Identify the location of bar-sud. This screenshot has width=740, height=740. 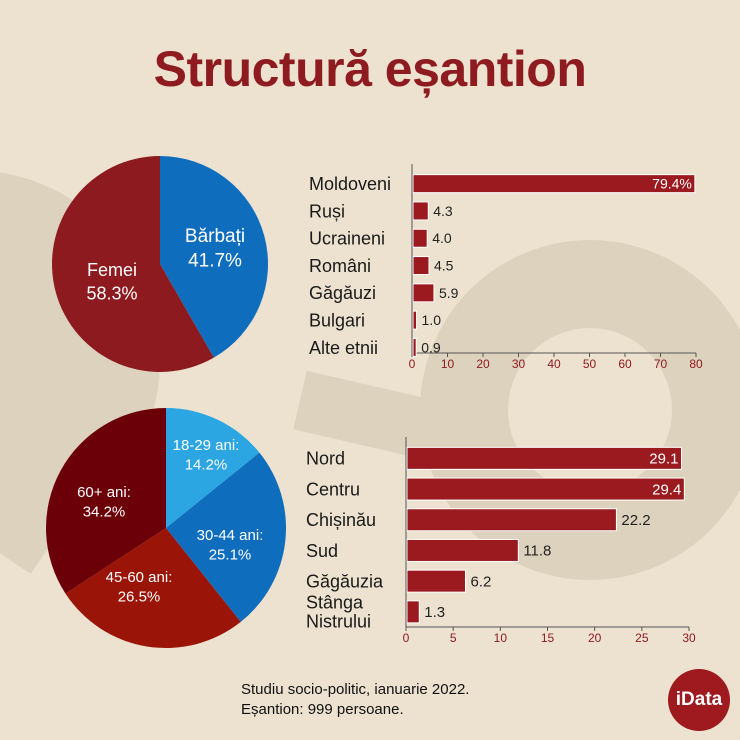
(462, 550).